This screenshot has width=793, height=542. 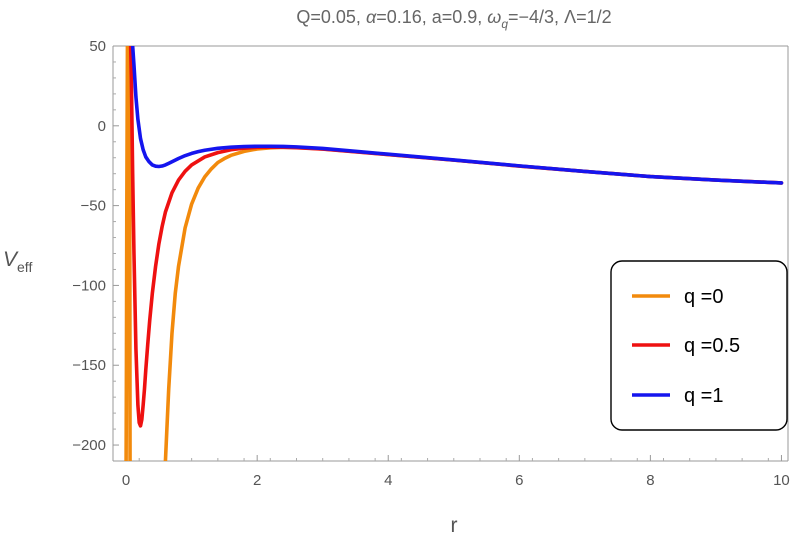 What do you see at coordinates (456, 472) in the screenshot?
I see `x-axis-ticks: 0 2 4 6 8 10` at bounding box center [456, 472].